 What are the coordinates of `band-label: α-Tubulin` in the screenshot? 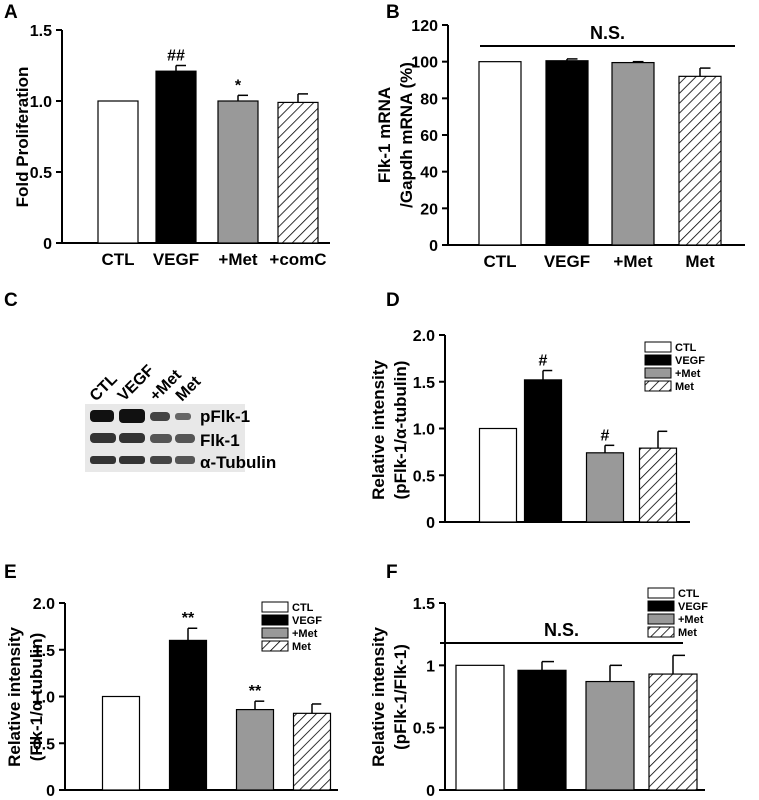 It's located at (238, 462).